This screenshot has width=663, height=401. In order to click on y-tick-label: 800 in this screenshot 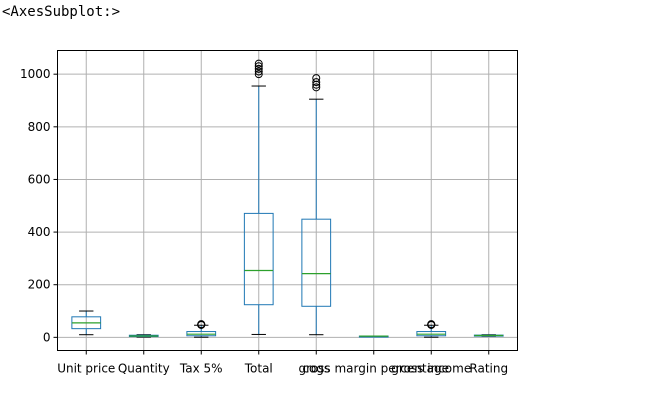, I will do `click(39, 127)`.